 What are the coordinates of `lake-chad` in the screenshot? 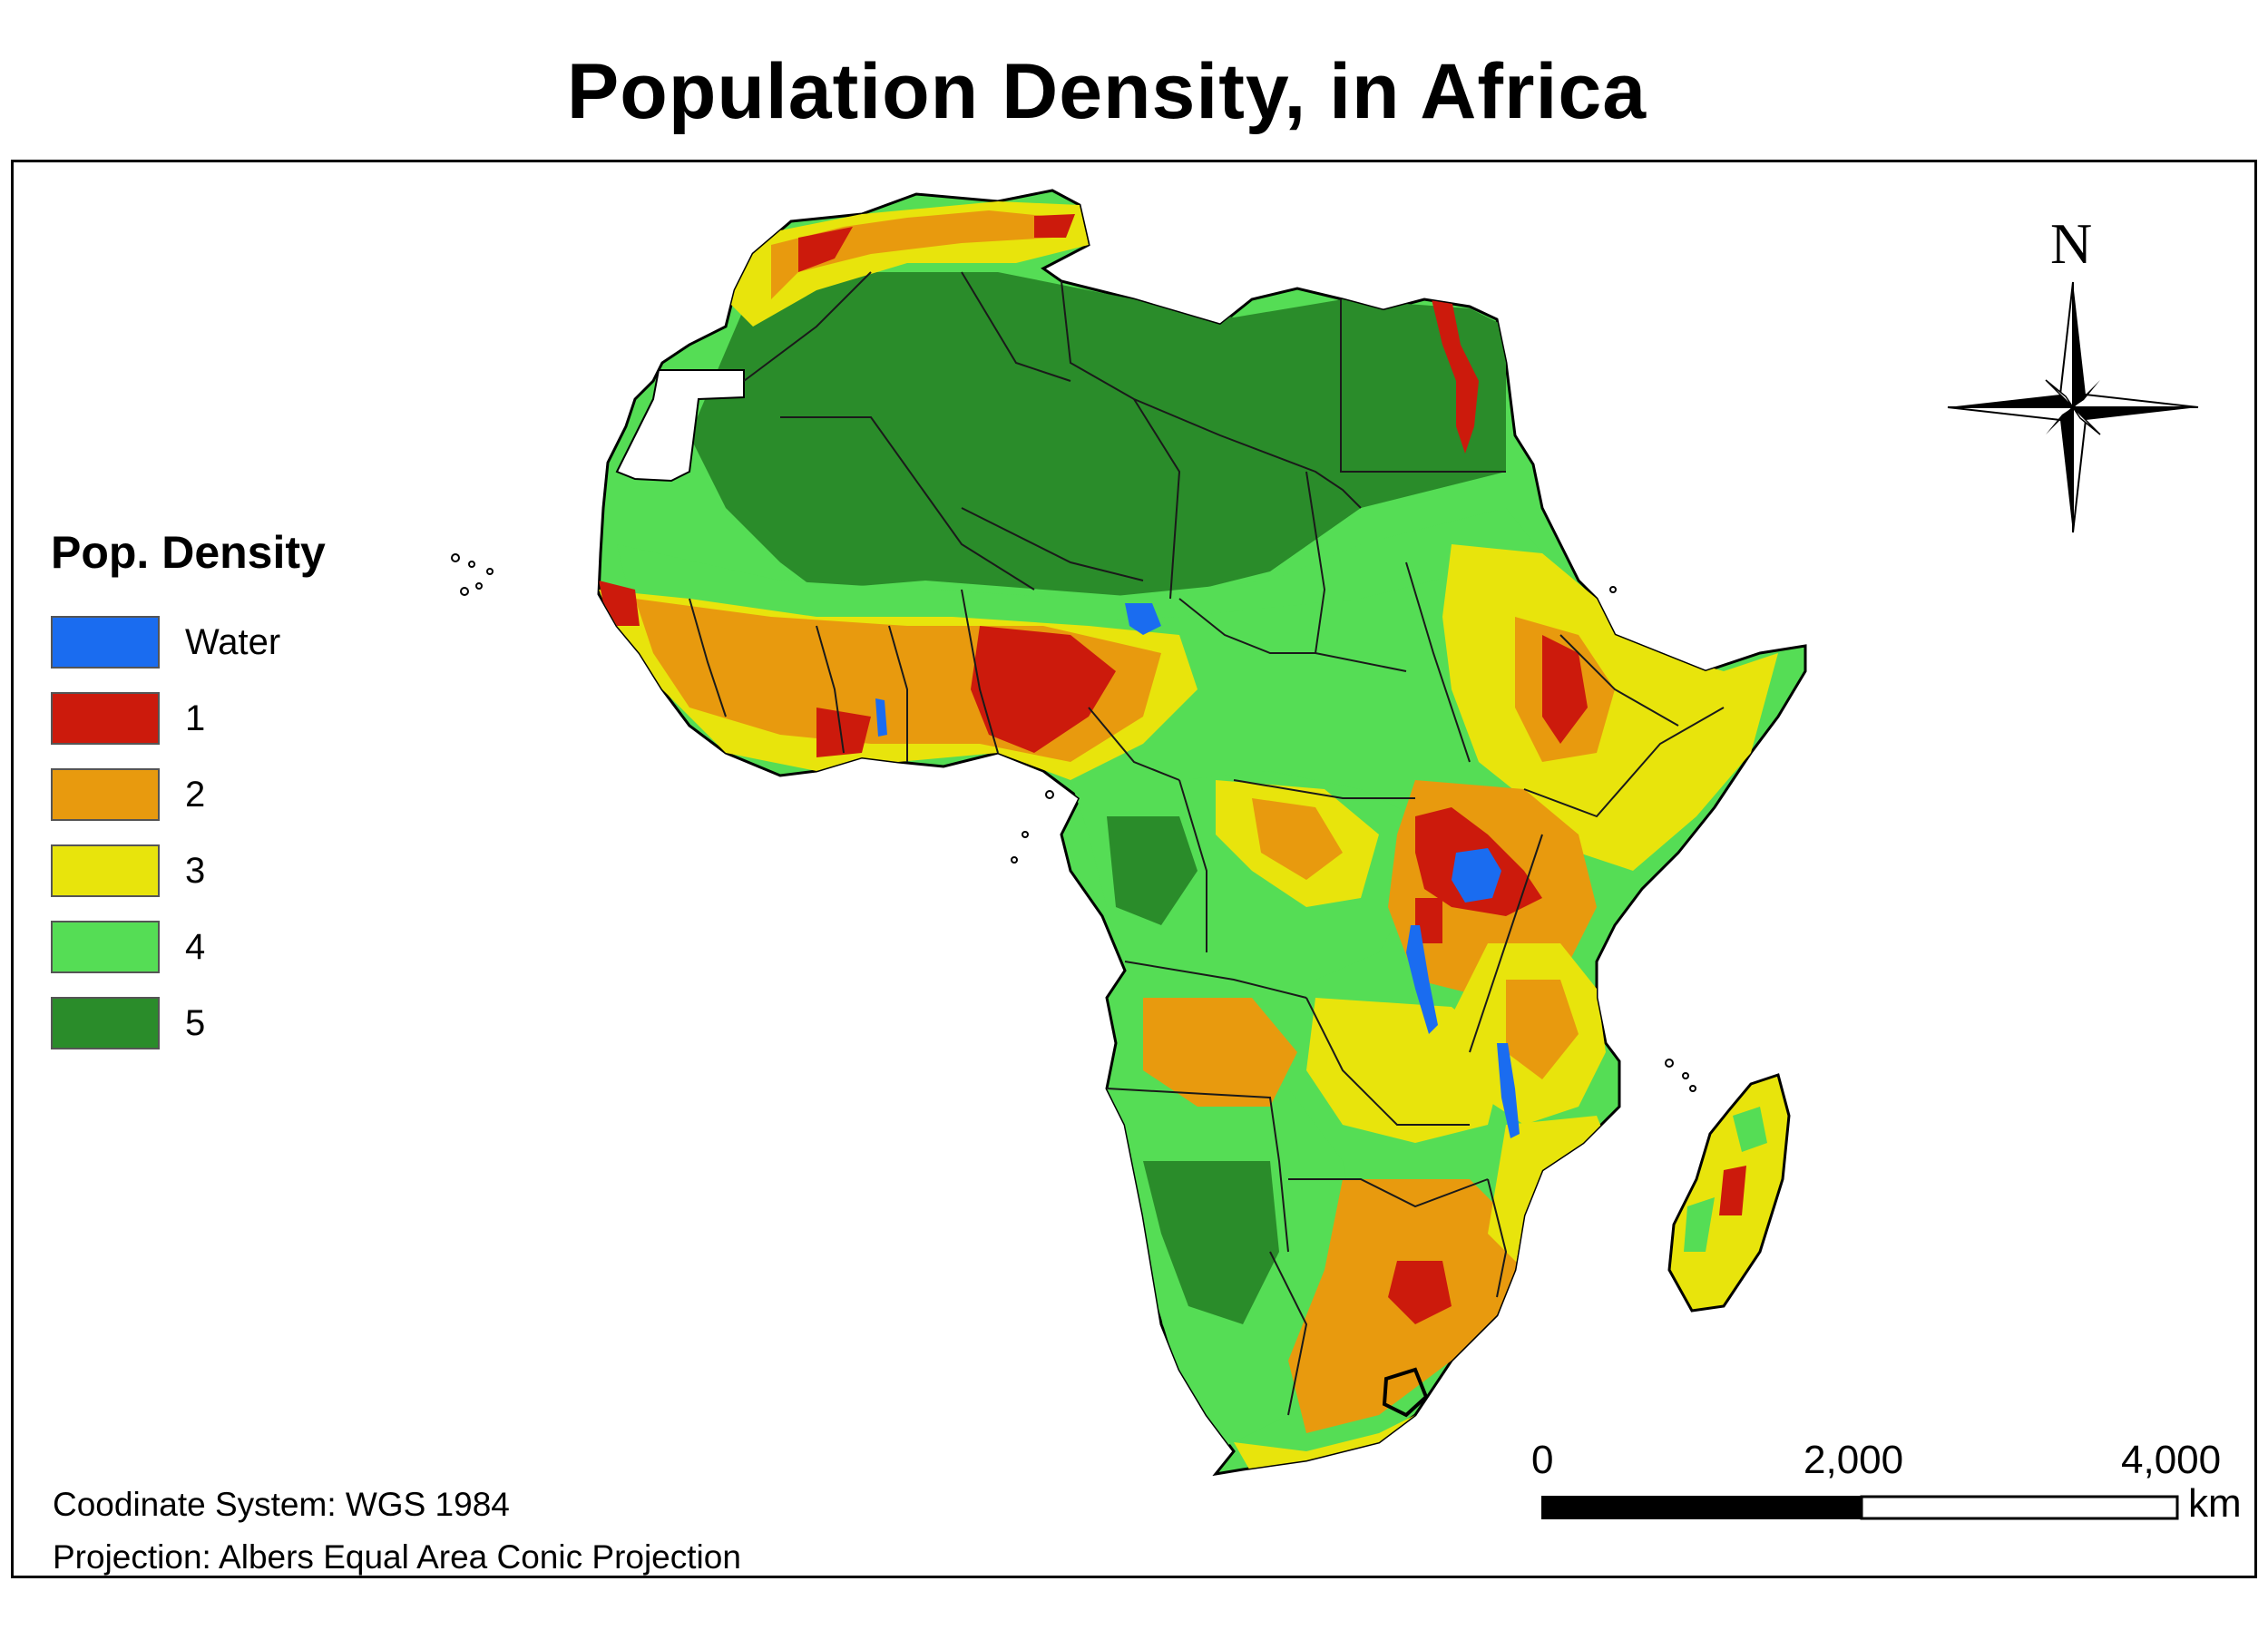 It's located at (1143, 619).